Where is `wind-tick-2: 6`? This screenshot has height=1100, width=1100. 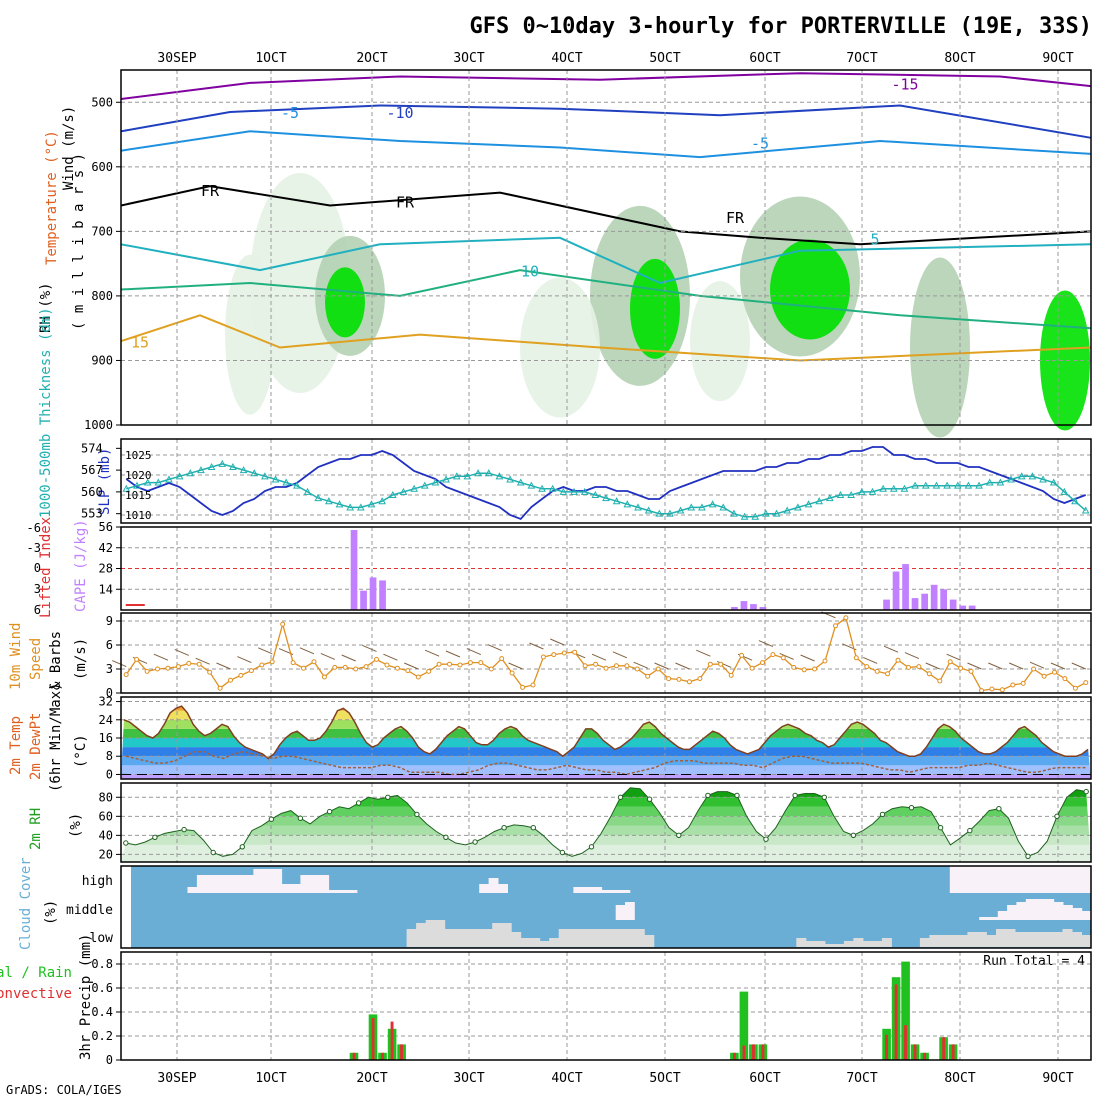 wind-tick-2: 6 is located at coordinates (109, 645).